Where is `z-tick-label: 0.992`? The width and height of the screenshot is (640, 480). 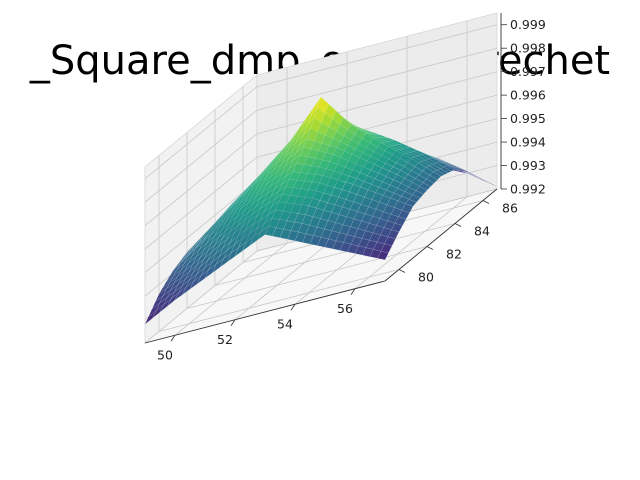 z-tick-label: 0.992 is located at coordinates (528, 189).